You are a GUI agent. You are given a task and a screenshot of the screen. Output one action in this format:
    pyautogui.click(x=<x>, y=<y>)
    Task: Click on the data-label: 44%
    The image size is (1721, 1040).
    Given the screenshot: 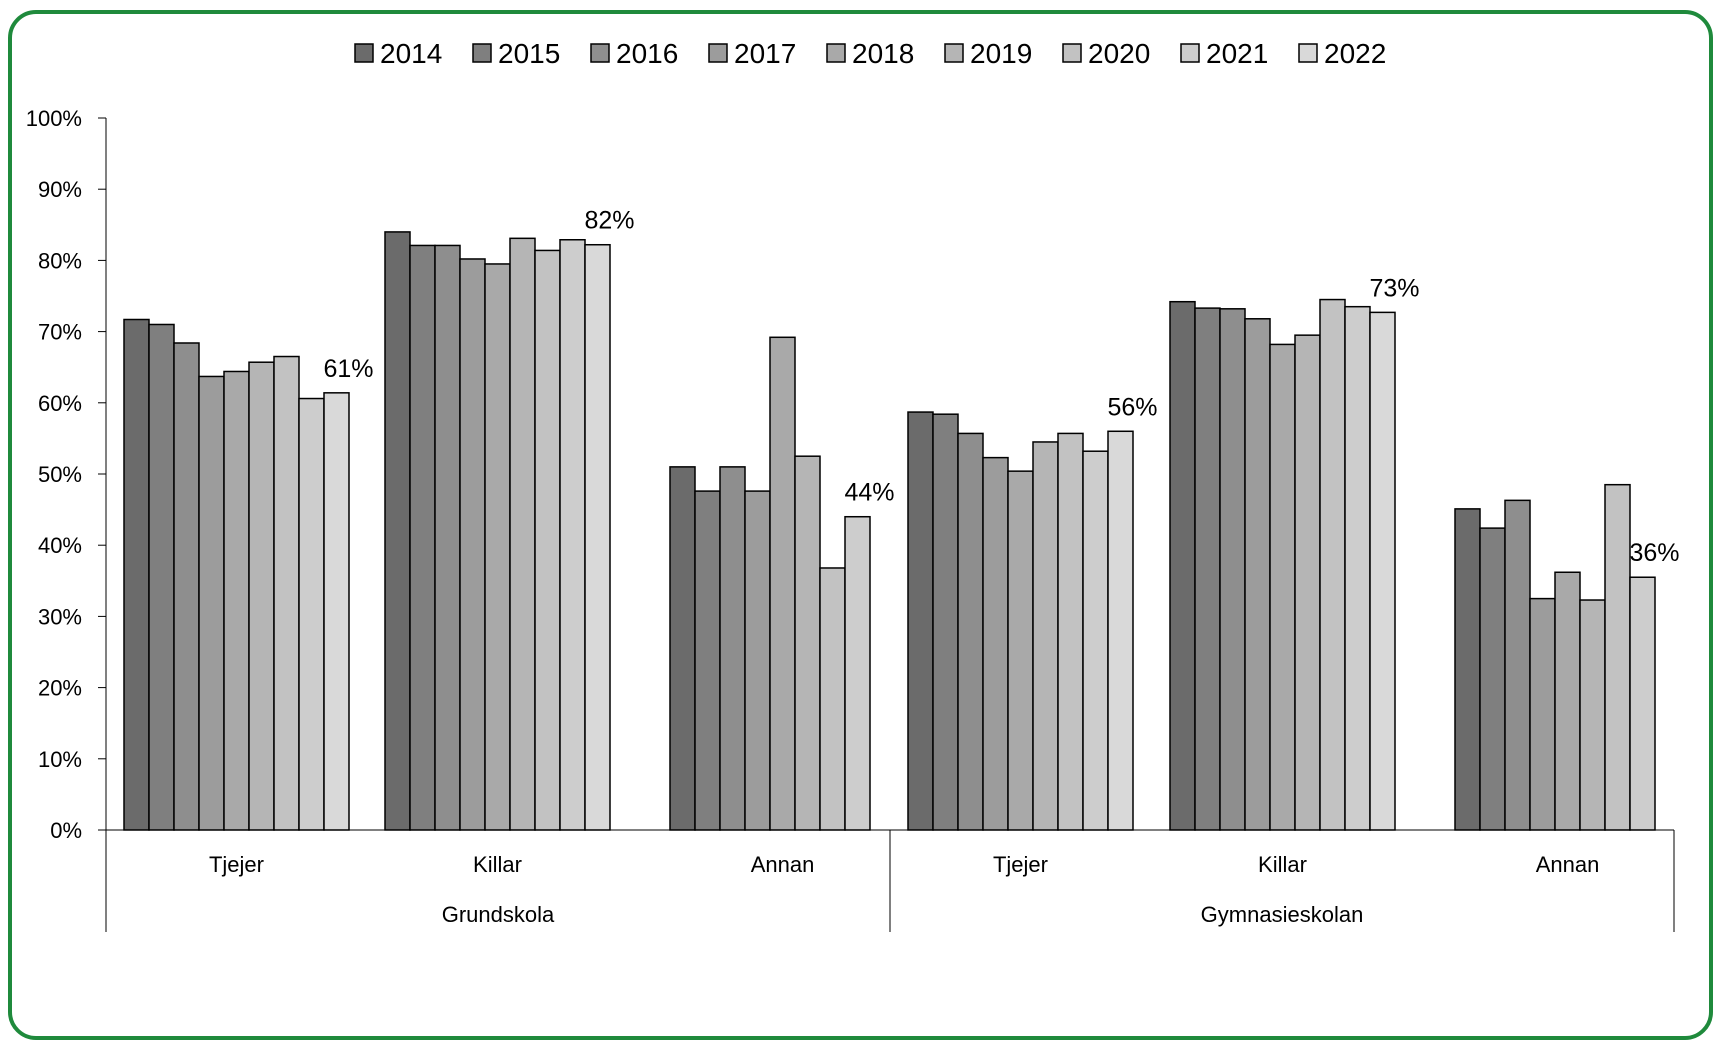 What is the action you would take?
    pyautogui.click(x=869, y=493)
    